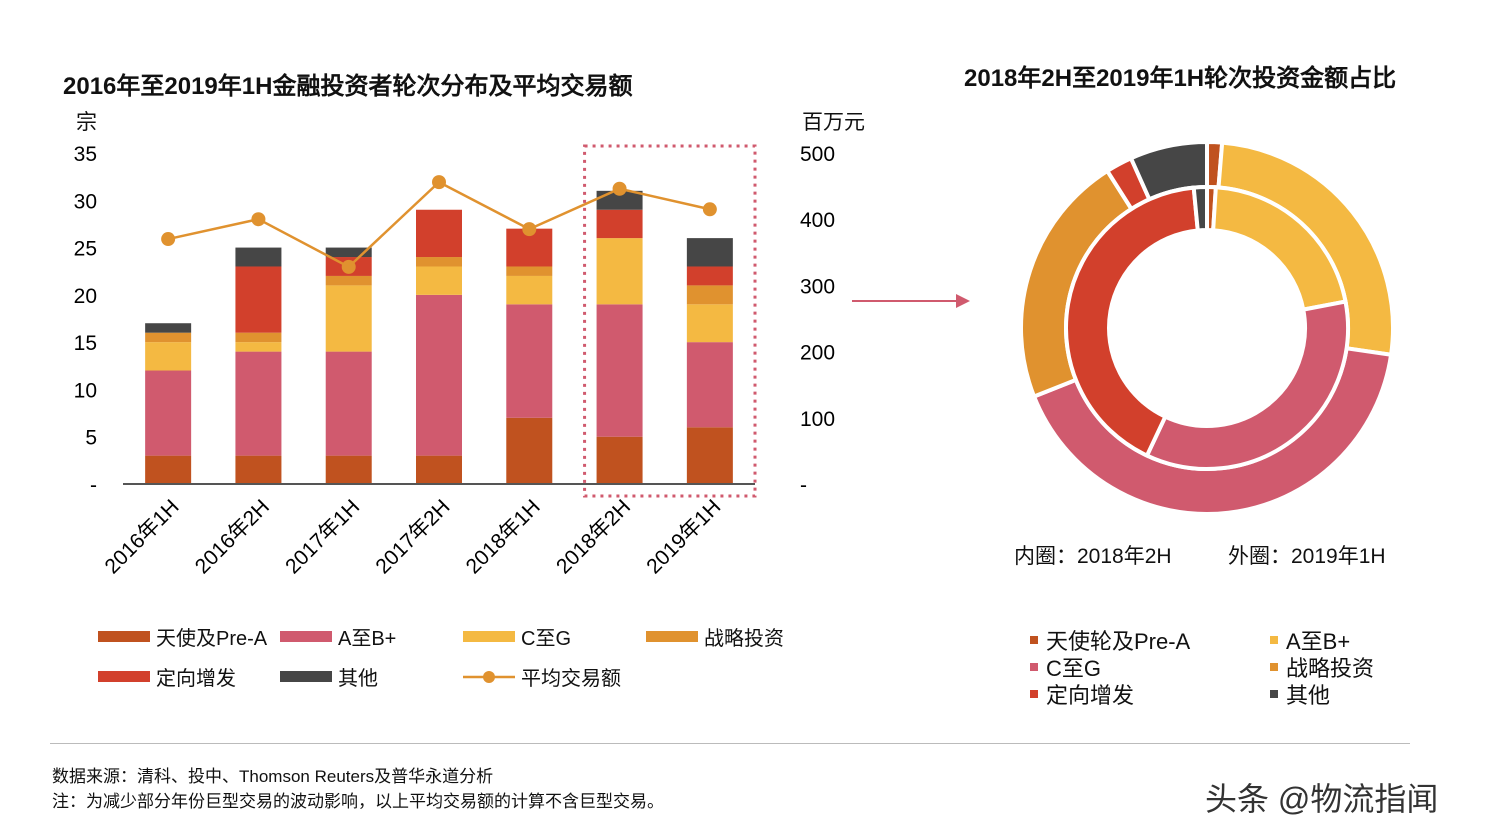  I want to click on x-tick-label: 2019年1H, so click(683, 536).